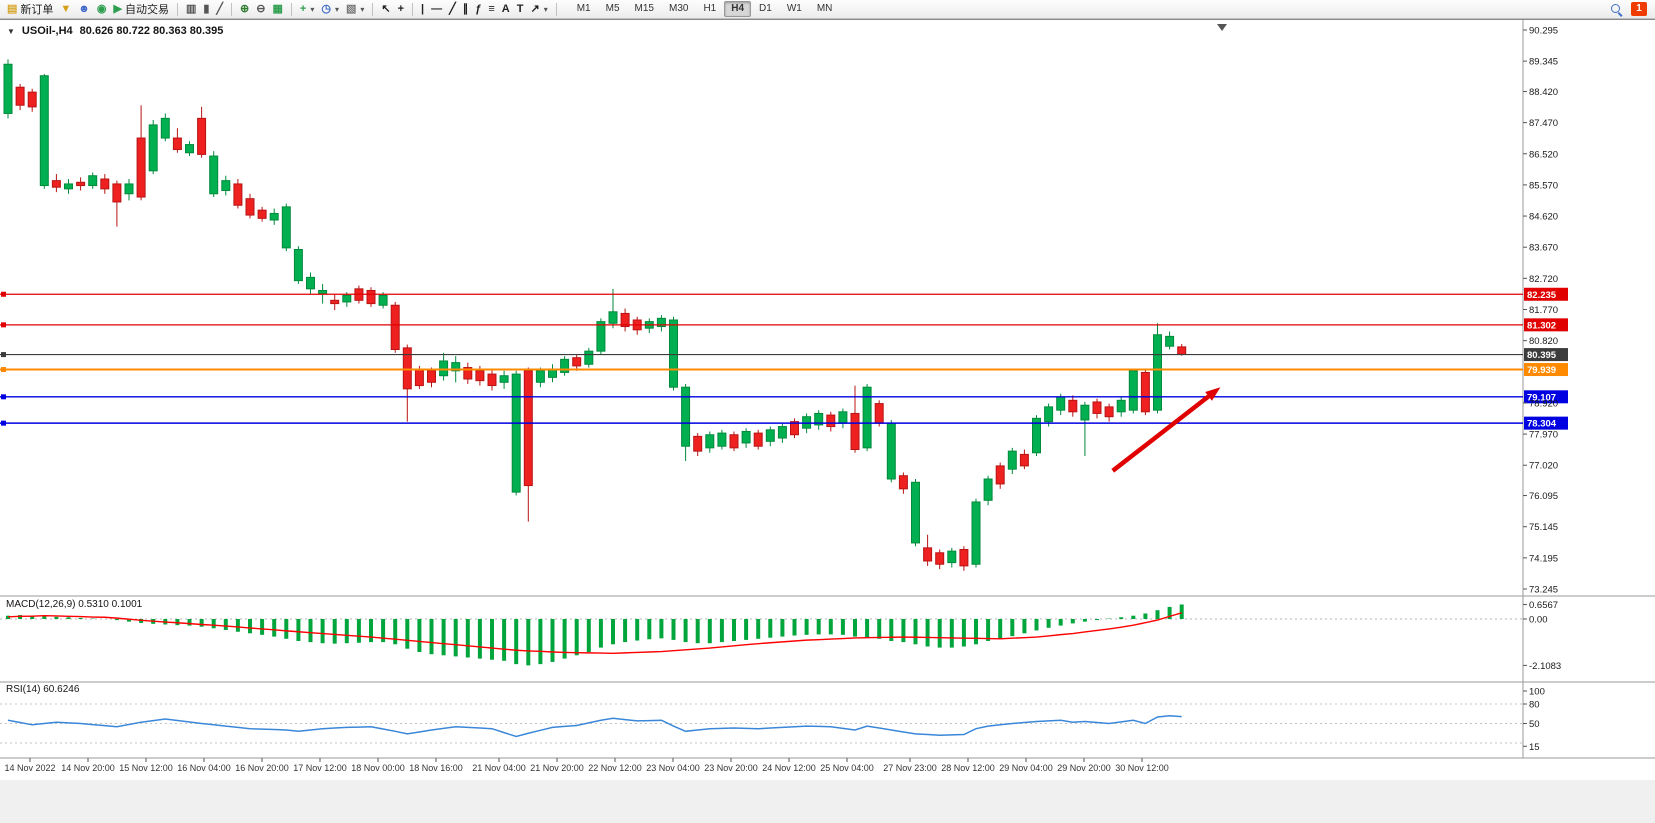 This screenshot has height=823, width=1655. I want to click on auto-trading-button: ▶ 自动交易, so click(140, 9).